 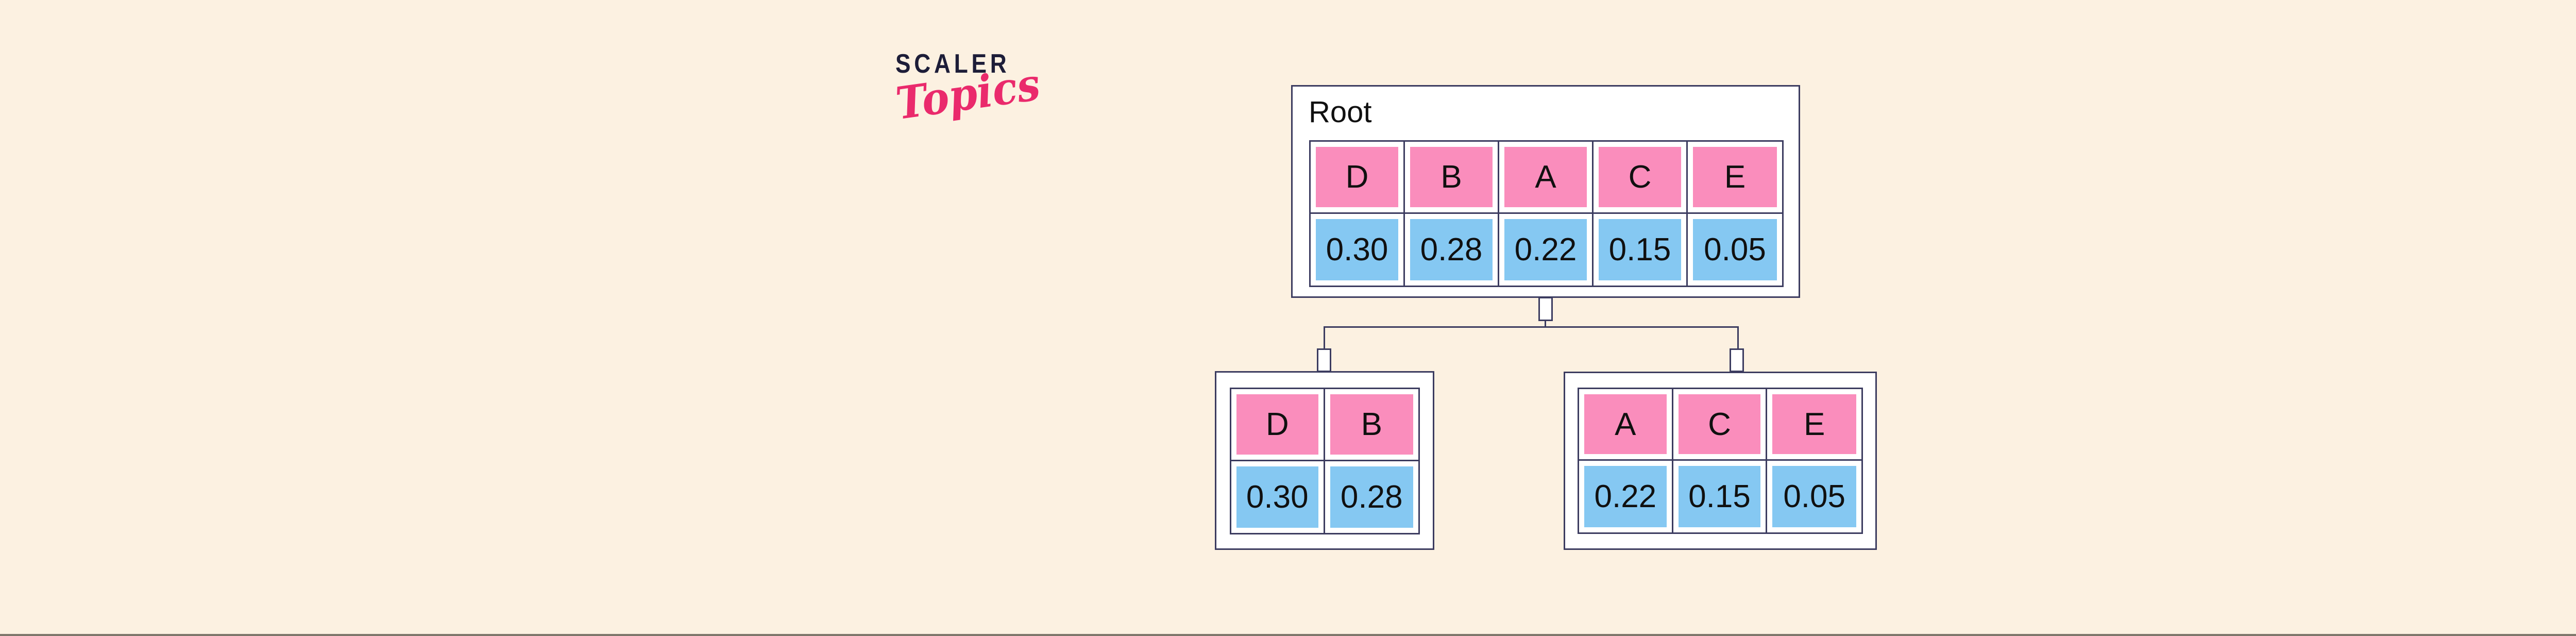 I want to click on child-value-cell: 0.22, so click(x=1626, y=496).